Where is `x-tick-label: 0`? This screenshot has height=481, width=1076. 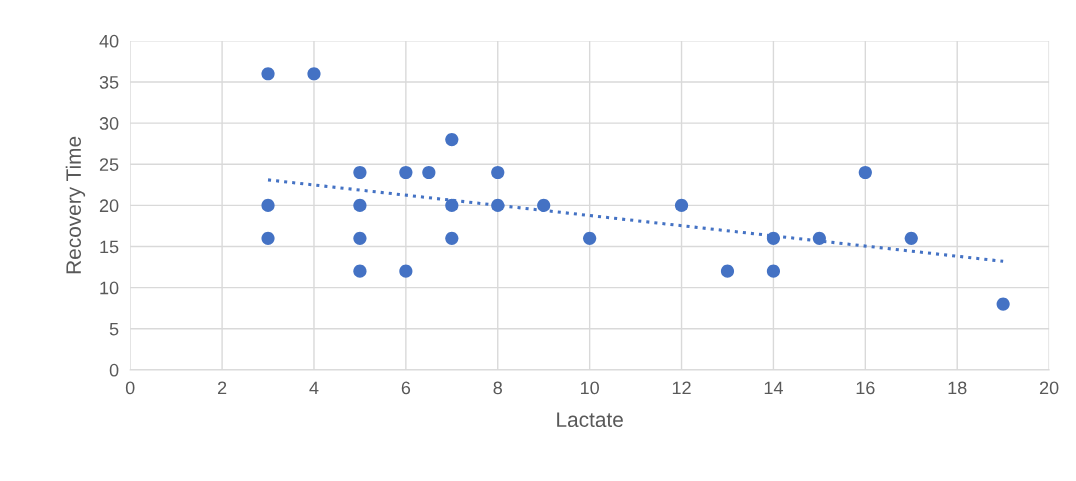 x-tick-label: 0 is located at coordinates (130, 388).